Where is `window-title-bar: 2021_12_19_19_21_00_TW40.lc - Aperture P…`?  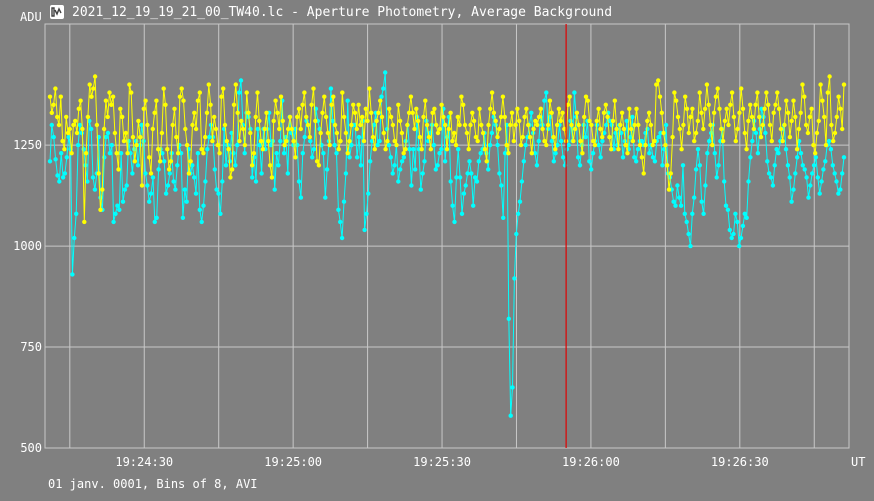
window-title-bar: 2021_12_19_19_21_00_TW40.lc - Aperture P… is located at coordinates (331, 12).